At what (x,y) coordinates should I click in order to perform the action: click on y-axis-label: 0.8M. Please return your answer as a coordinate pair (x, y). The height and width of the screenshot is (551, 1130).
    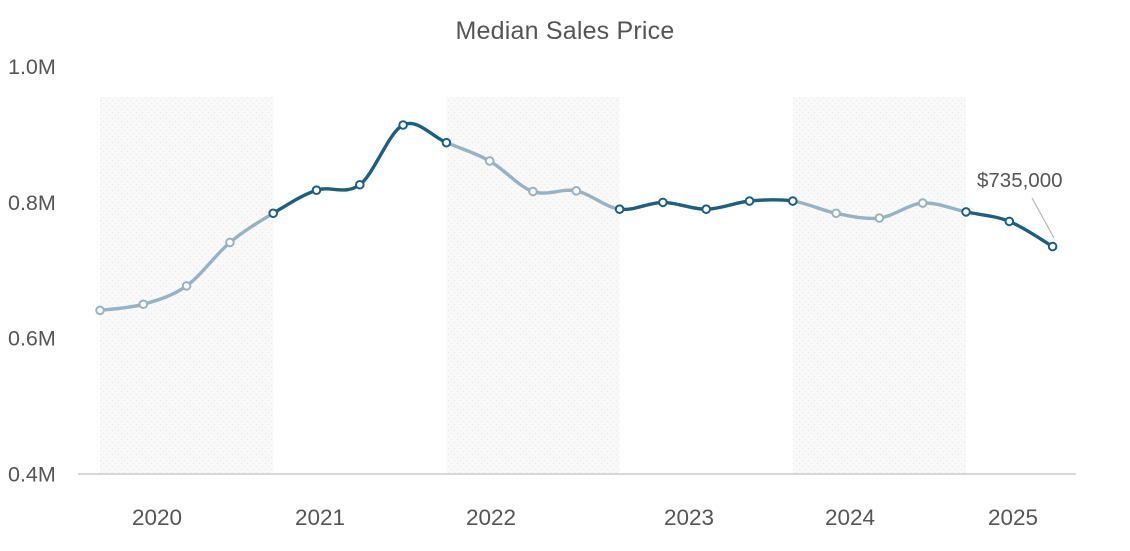
    Looking at the image, I should click on (32, 203).